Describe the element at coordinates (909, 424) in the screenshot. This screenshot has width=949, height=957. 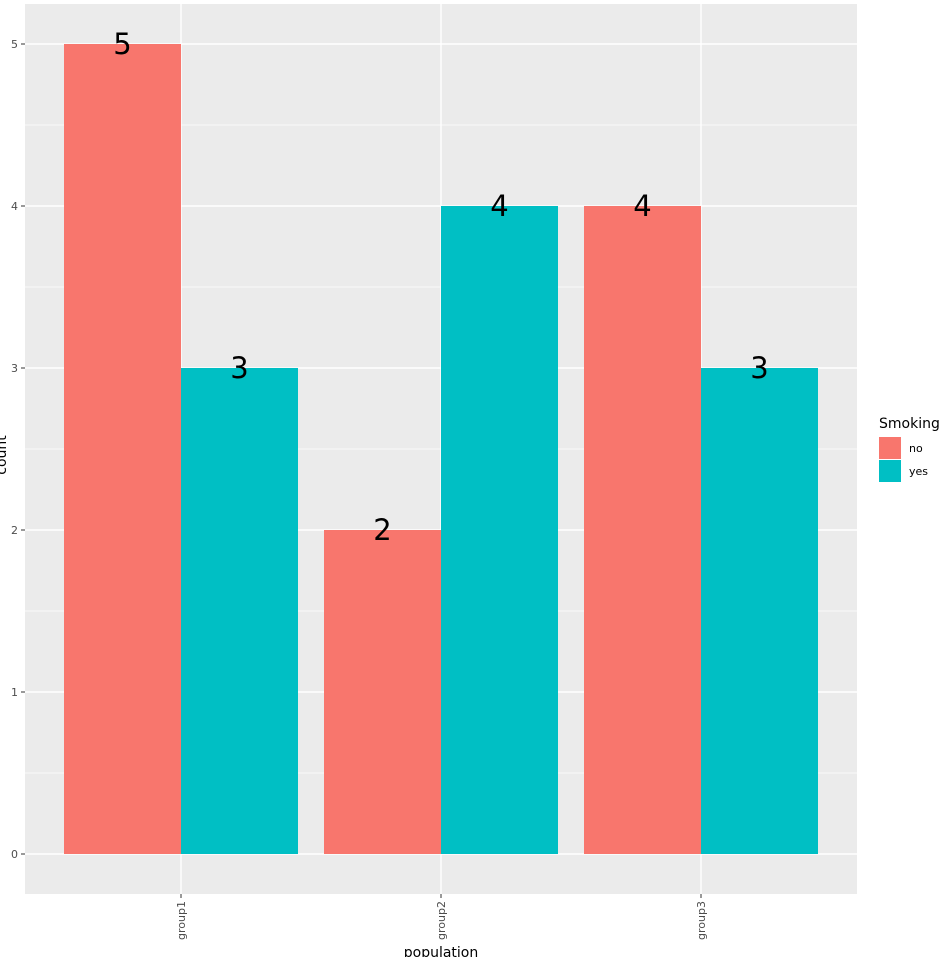
I see `legend-title: Smoking` at that location.